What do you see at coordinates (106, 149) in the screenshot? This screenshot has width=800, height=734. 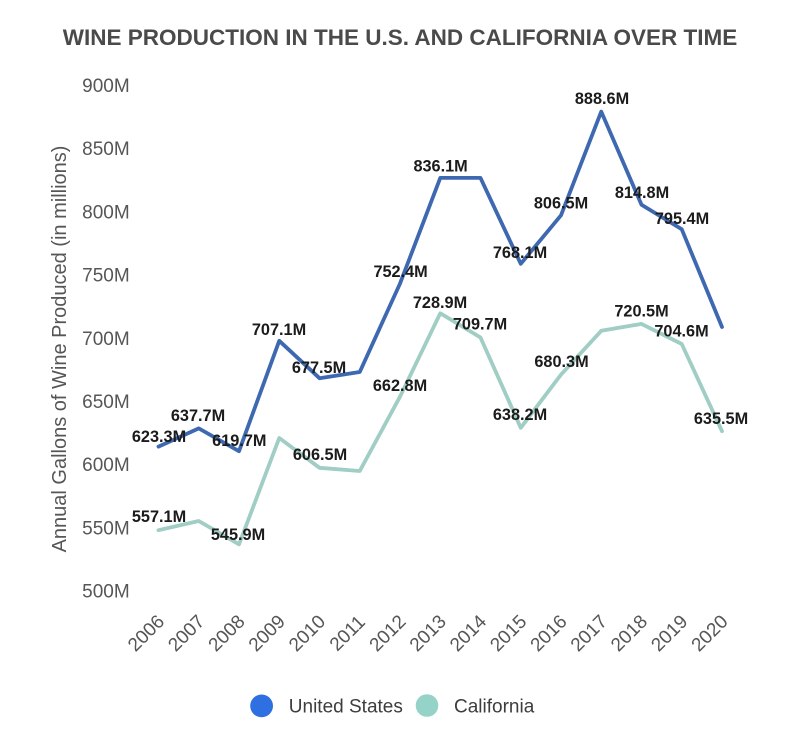 I see `svg-text: 850M` at bounding box center [106, 149].